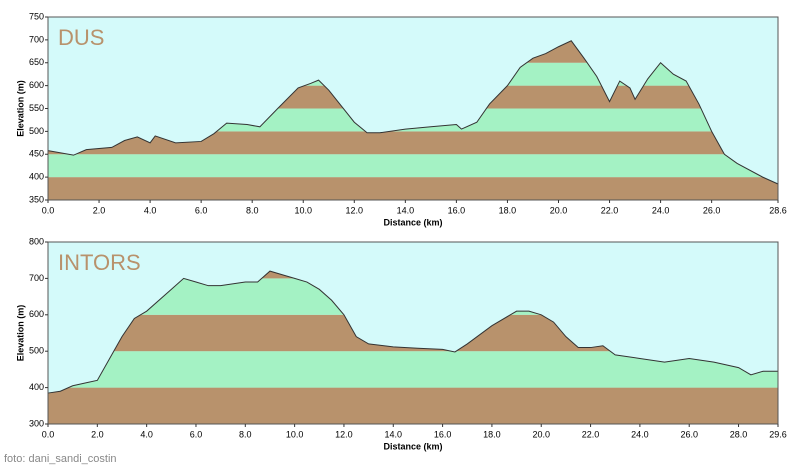  What do you see at coordinates (739, 434) in the screenshot?
I see `x-tick-label: 28.0` at bounding box center [739, 434].